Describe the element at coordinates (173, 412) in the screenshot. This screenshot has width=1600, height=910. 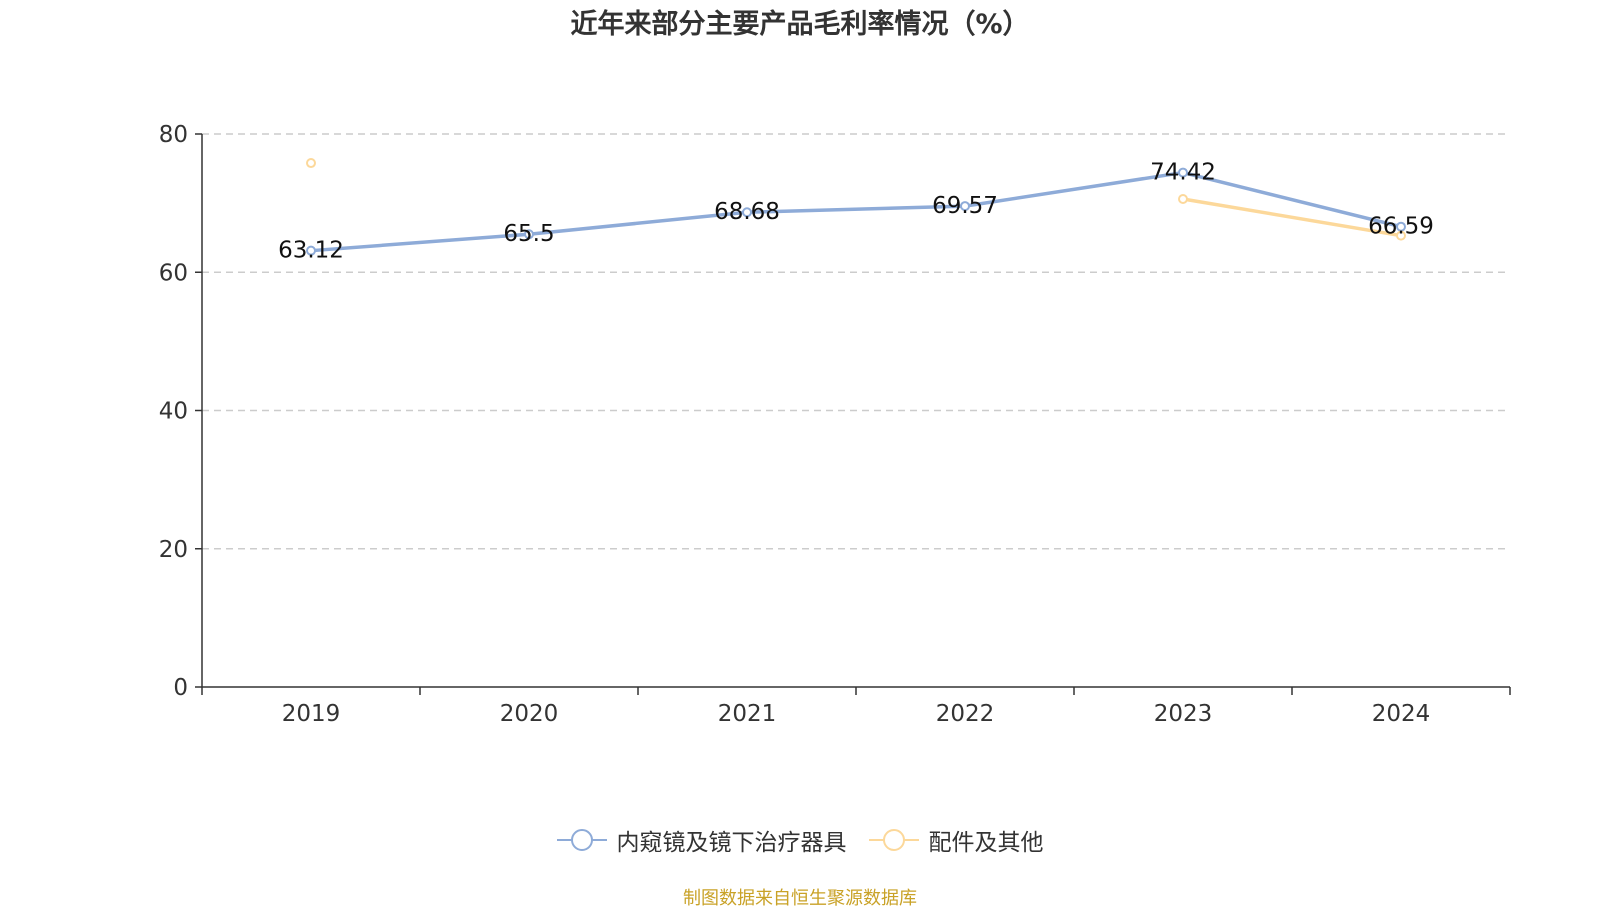
I see `y-tick-label-40: 40` at that location.